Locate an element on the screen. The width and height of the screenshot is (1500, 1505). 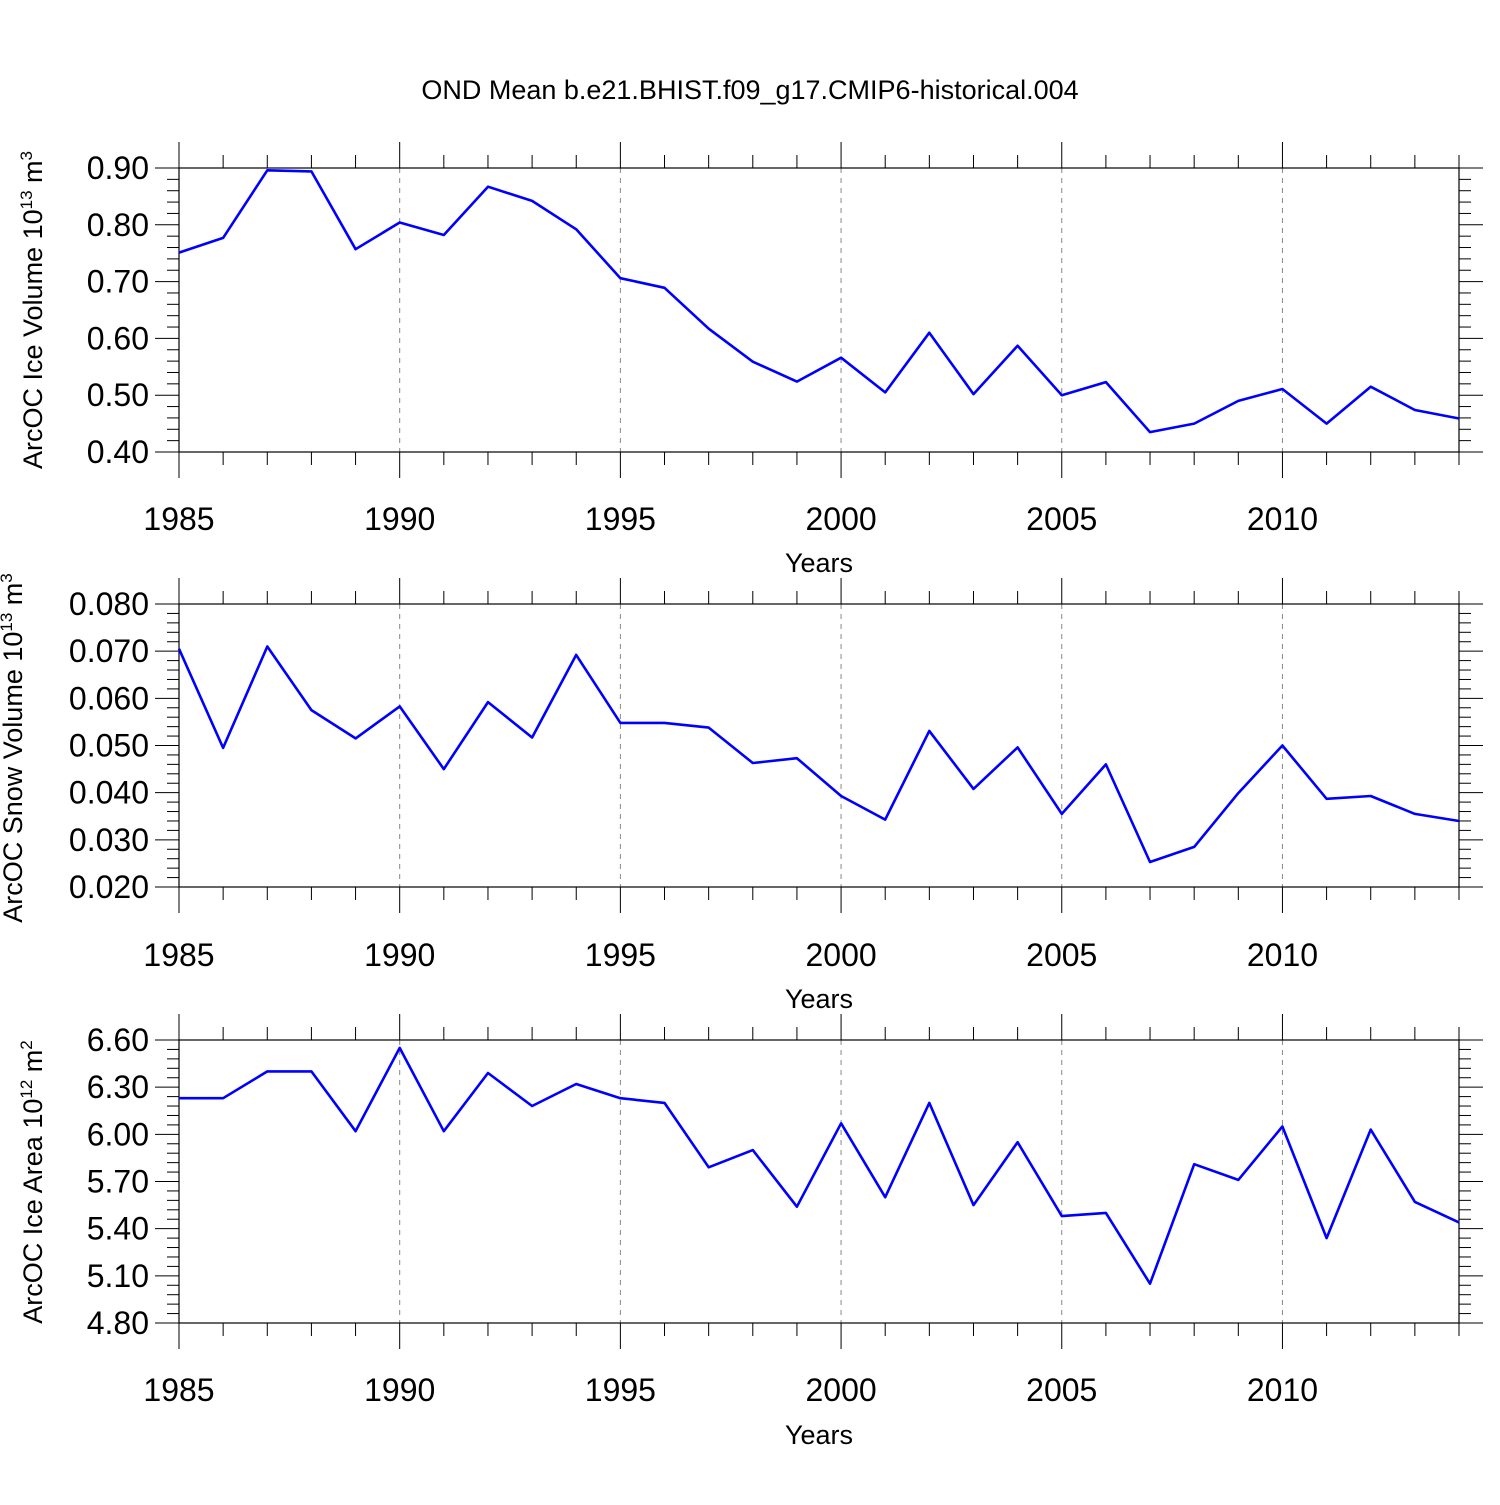
y-tick-label: 6.60 is located at coordinates (118, 1040).